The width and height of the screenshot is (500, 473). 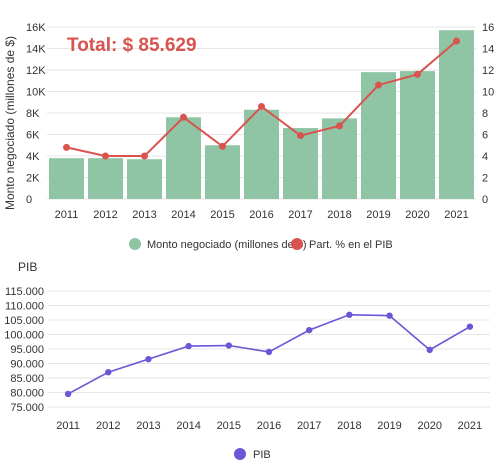 What do you see at coordinates (488, 71) in the screenshot?
I see `y-tick-label-right: 12` at bounding box center [488, 71].